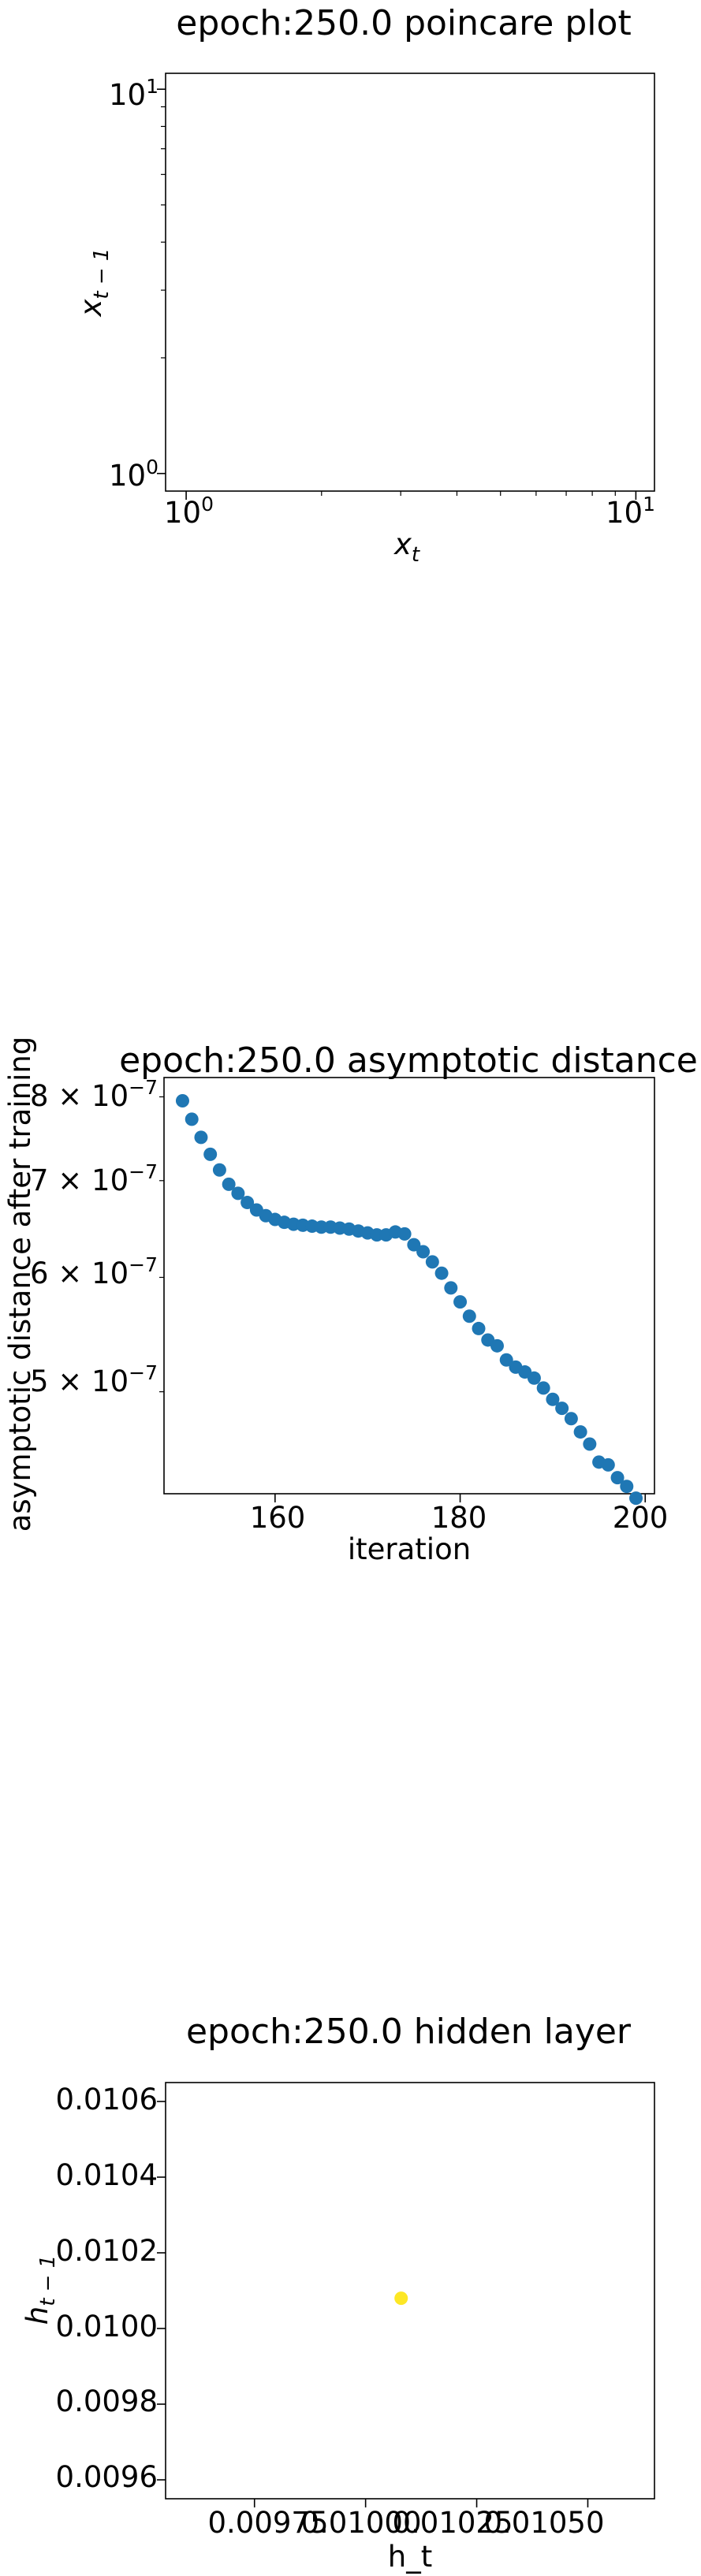 The height and width of the screenshot is (2576, 701). I want to click on poincare-y-axis-label: xt − 1, so click(94, 283).